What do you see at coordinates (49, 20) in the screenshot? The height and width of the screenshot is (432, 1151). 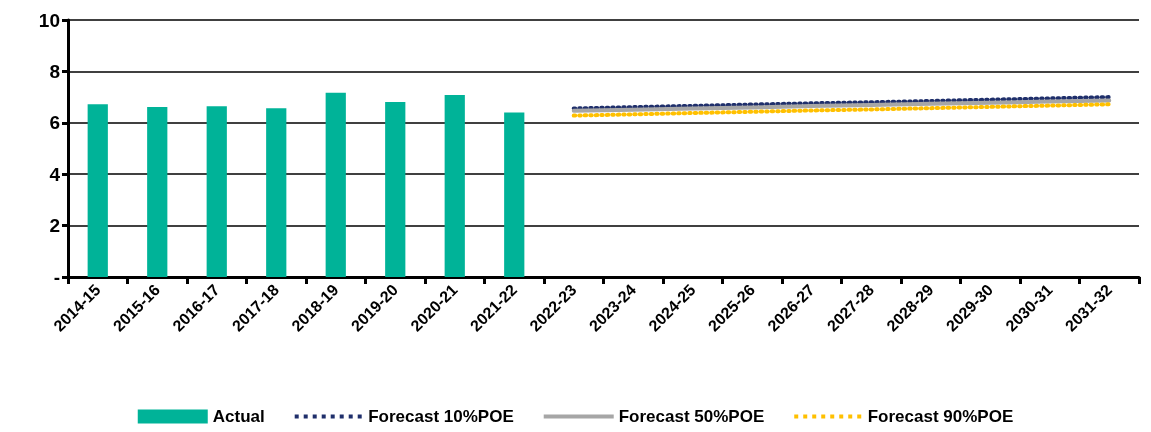 I see `y-tick-label: 10` at bounding box center [49, 20].